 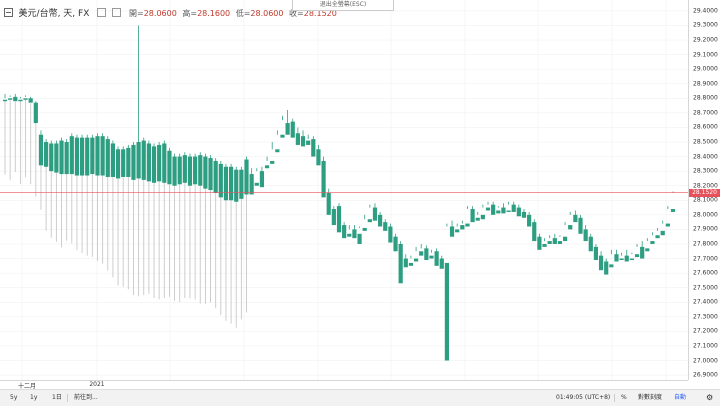 I want to click on symbol-title: 美元/台幣, 天, FX, so click(x=54, y=14).